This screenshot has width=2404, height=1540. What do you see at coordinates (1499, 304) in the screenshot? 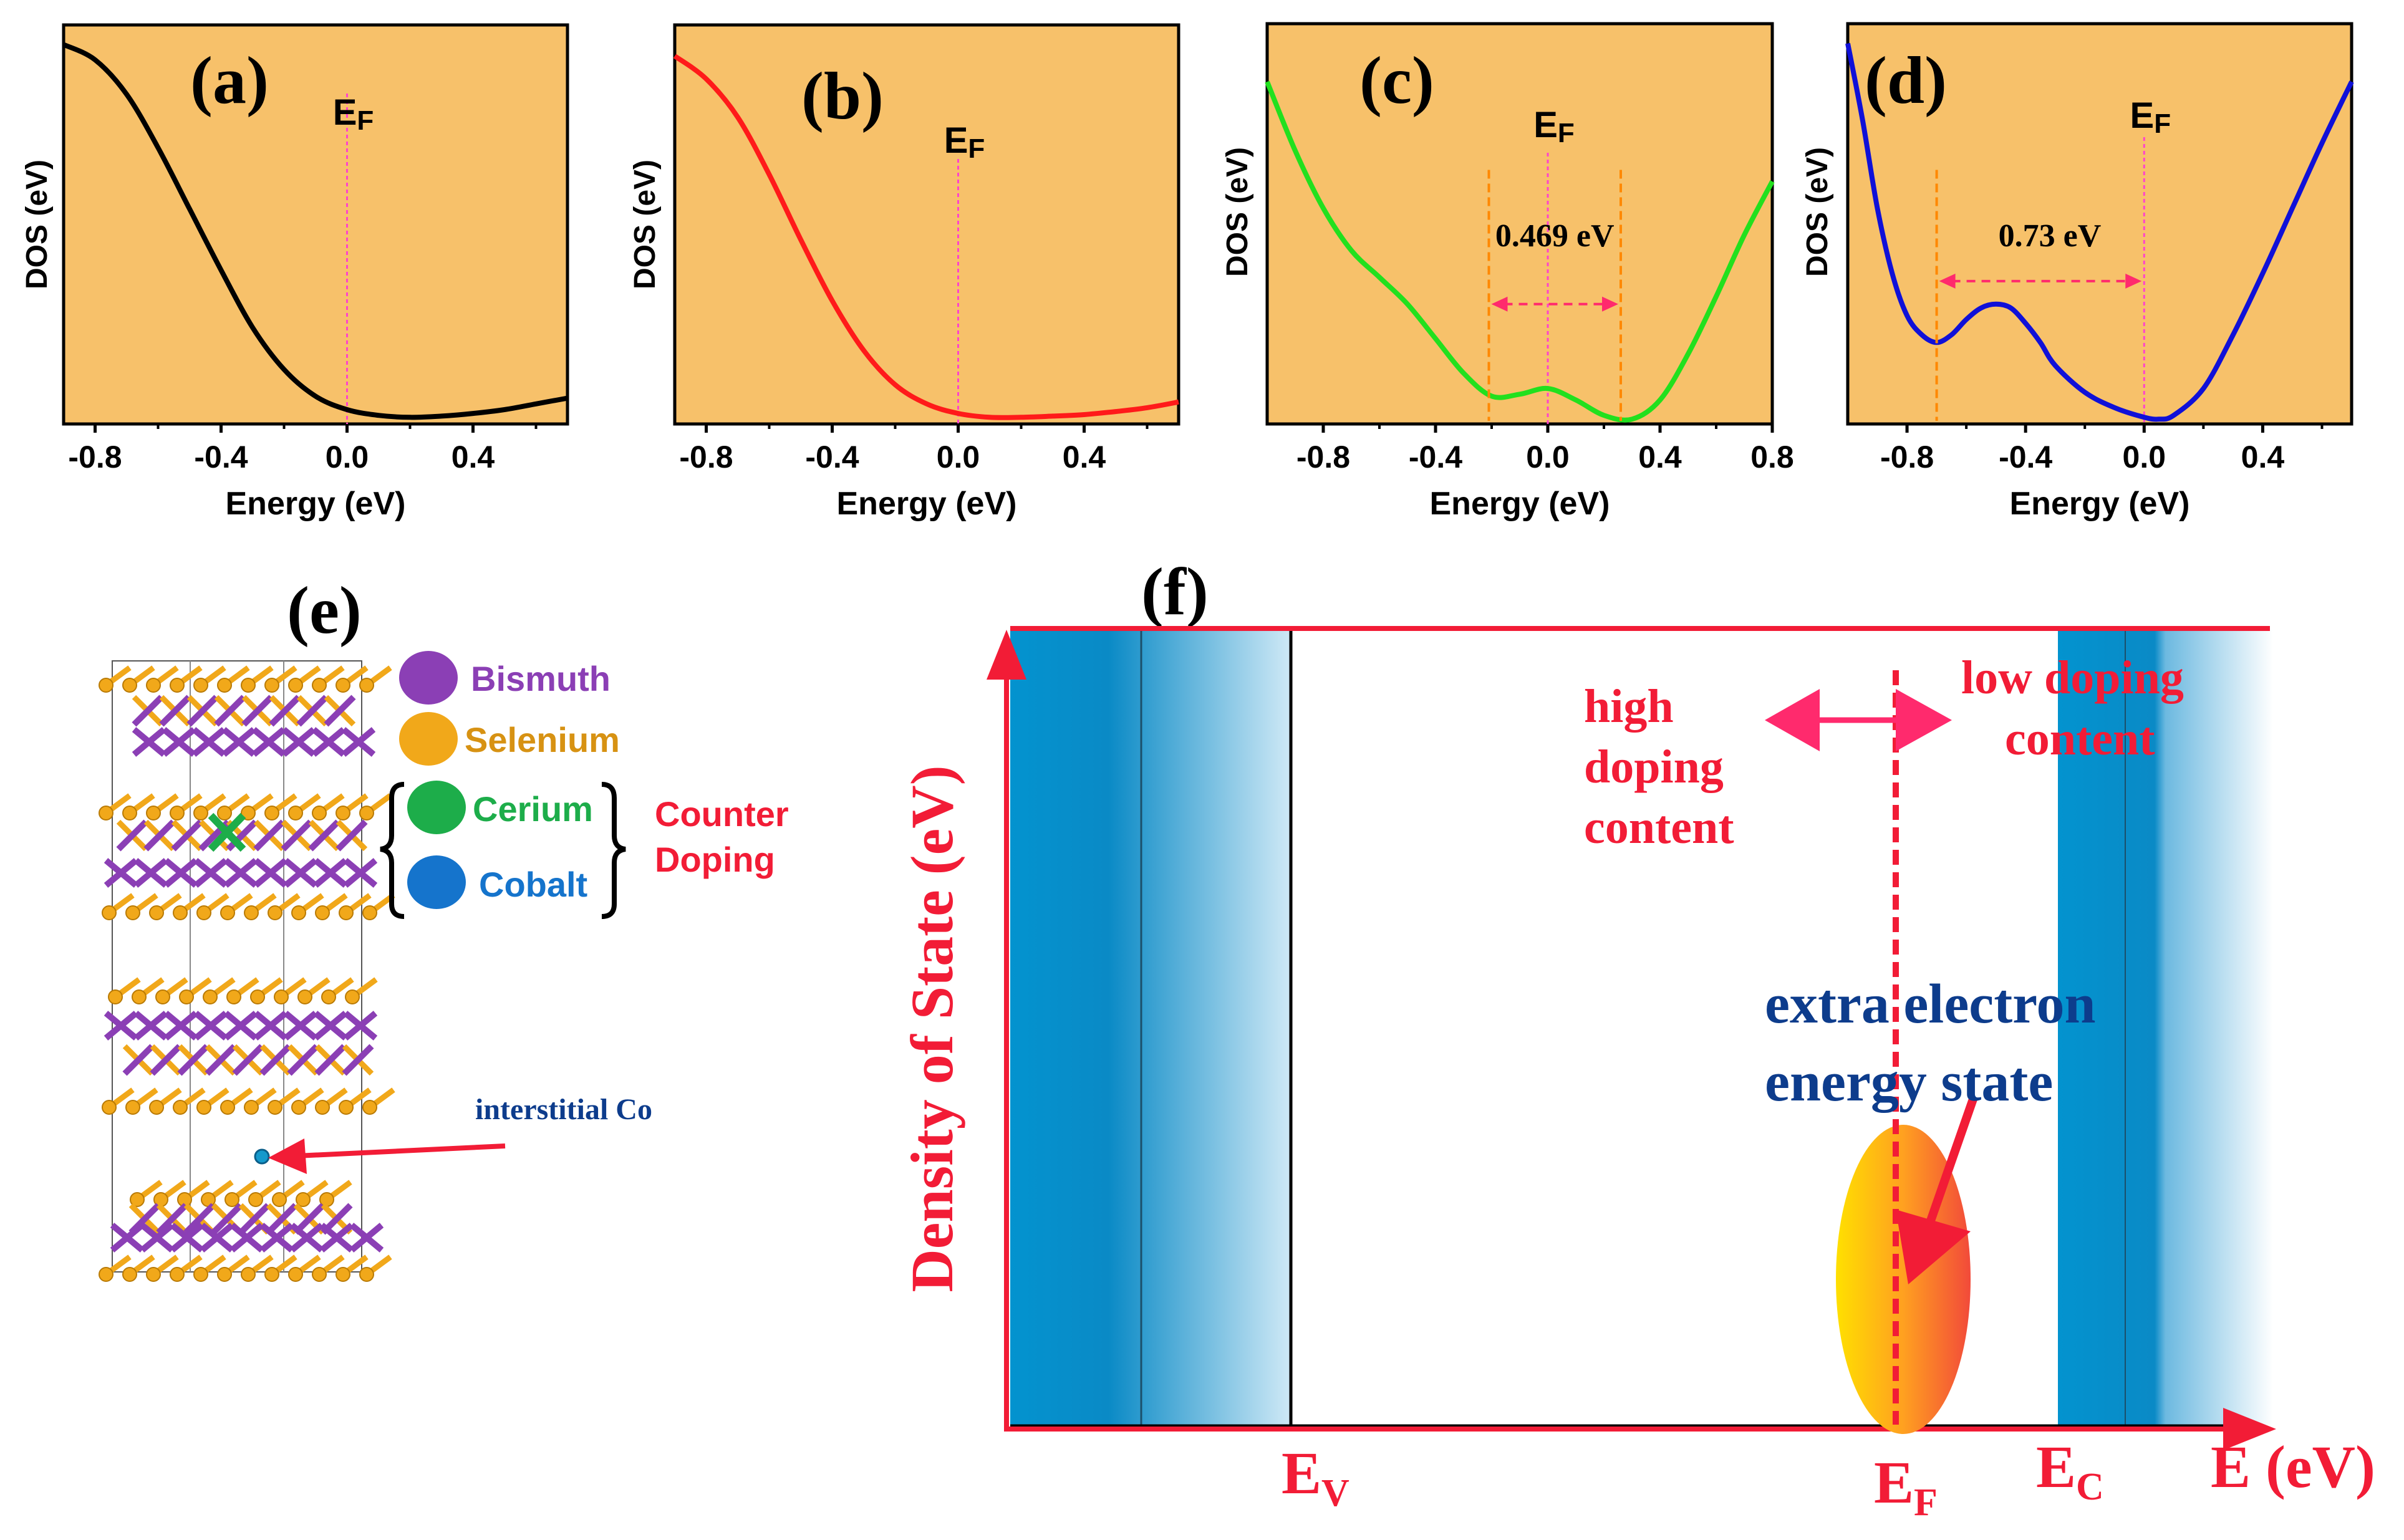
I see `gap-arrow-left-icon` at bounding box center [1499, 304].